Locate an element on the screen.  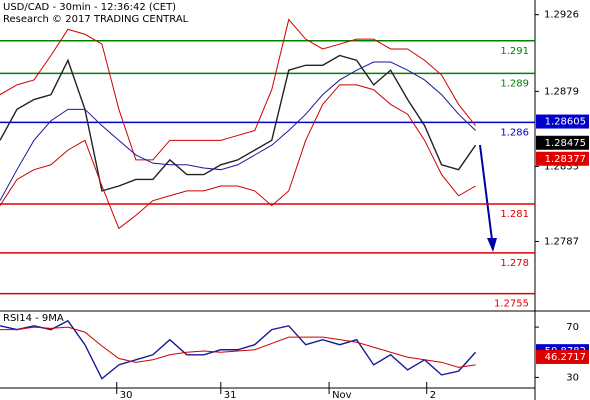
arrow-head is located at coordinates (492, 245).